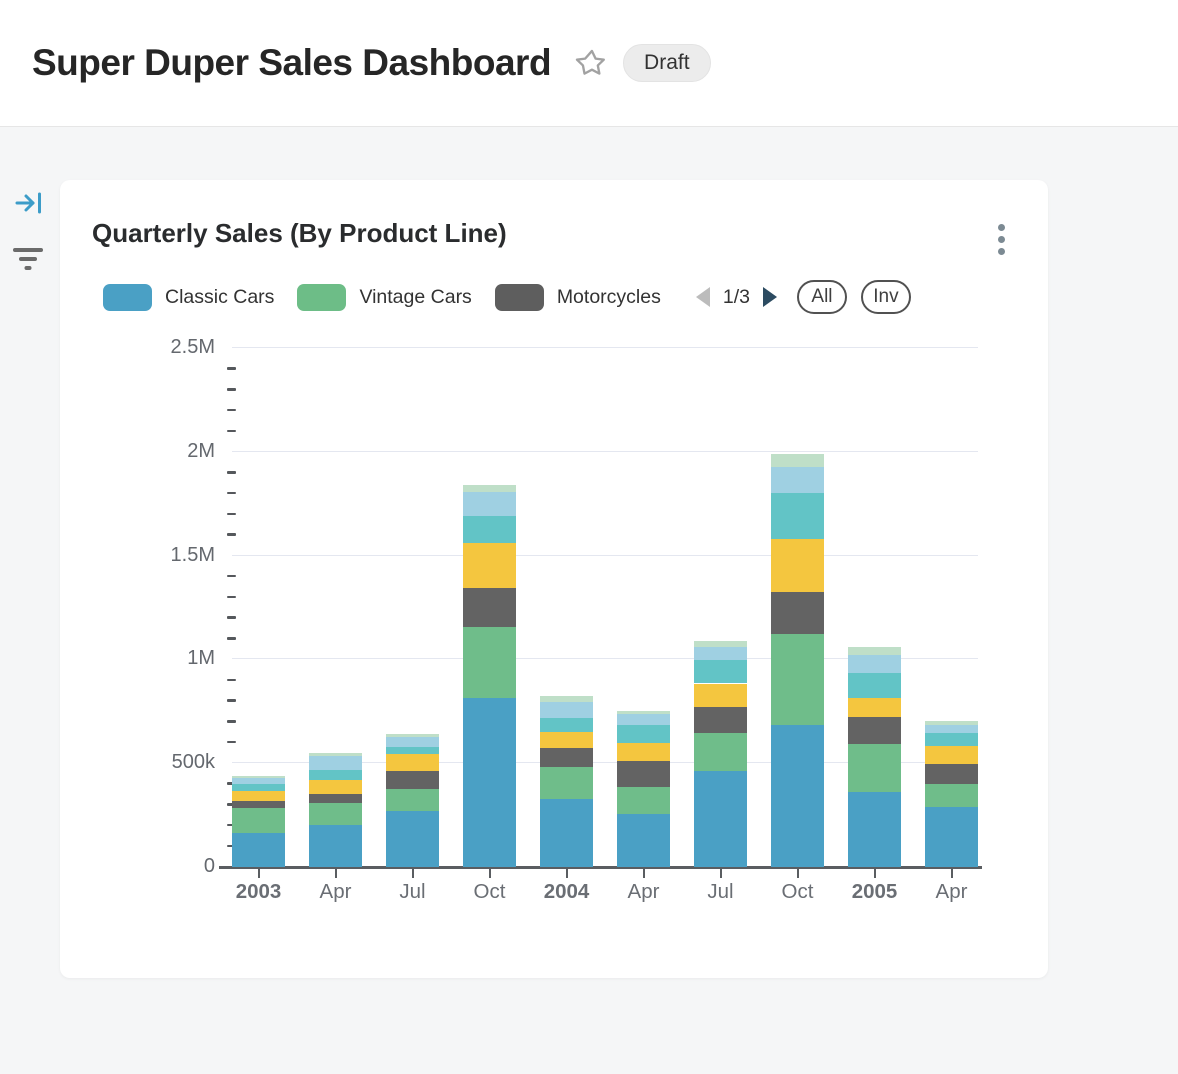 This screenshot has height=1074, width=1178. What do you see at coordinates (592, 63) in the screenshot?
I see `favorite-star-button` at bounding box center [592, 63].